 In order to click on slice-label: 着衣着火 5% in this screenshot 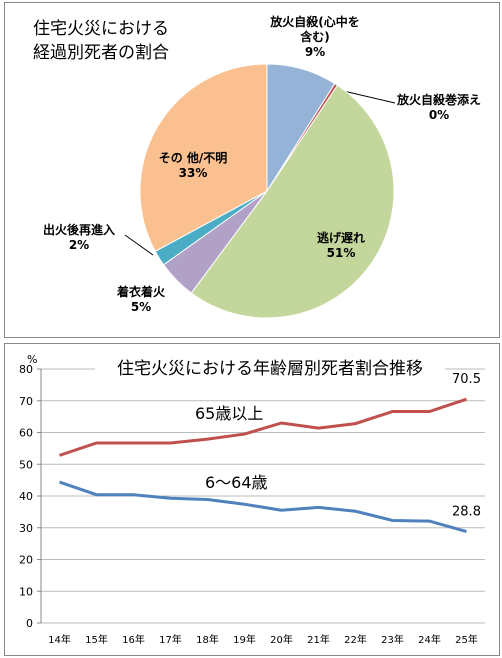, I will do `click(141, 300)`.